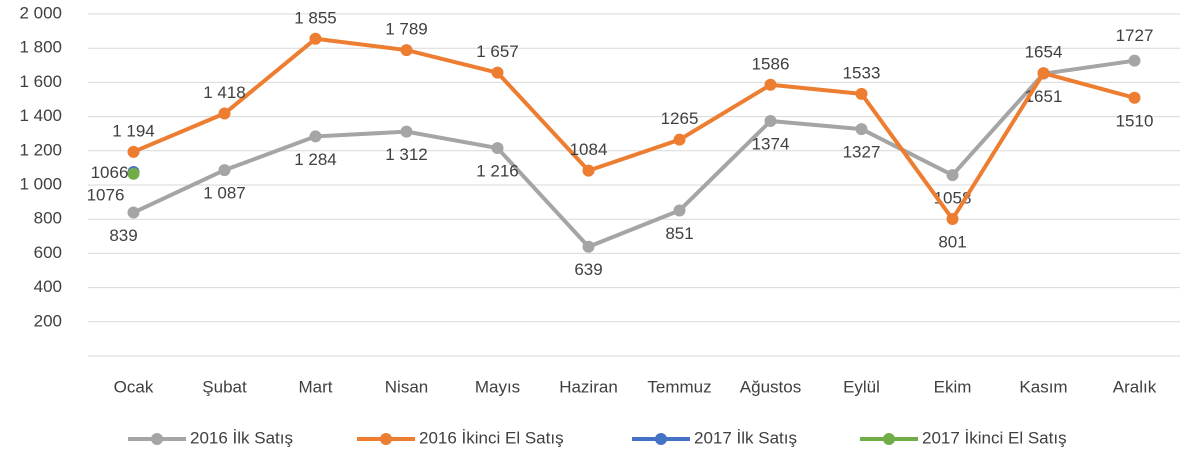 The width and height of the screenshot is (1194, 457). Describe the element at coordinates (588, 269) in the screenshot. I see `data-label: 639` at that location.